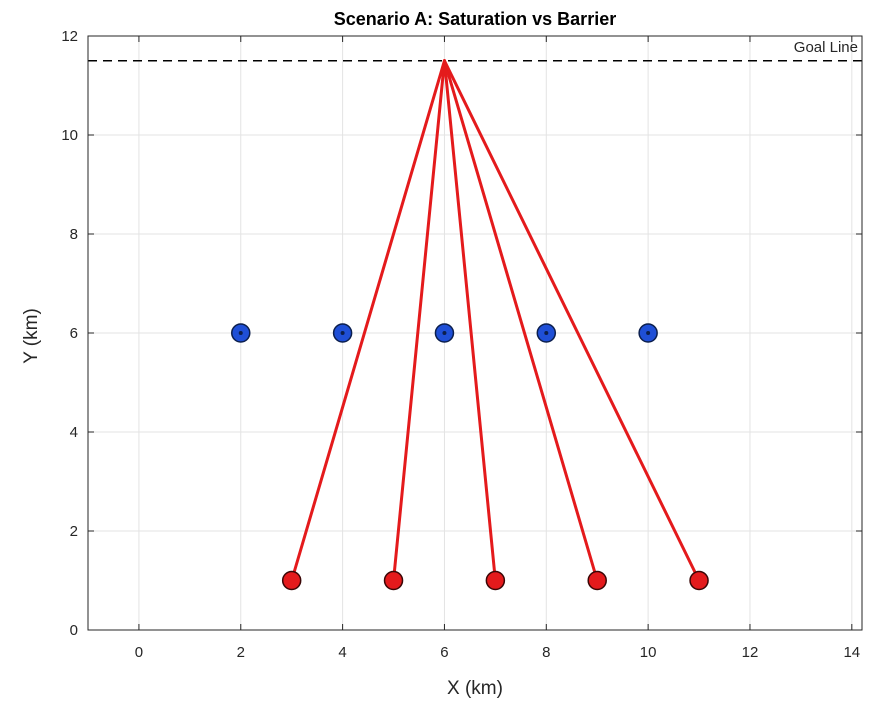 The image size is (889, 712). What do you see at coordinates (648, 652) in the screenshot?
I see `x-tick-label: 10` at bounding box center [648, 652].